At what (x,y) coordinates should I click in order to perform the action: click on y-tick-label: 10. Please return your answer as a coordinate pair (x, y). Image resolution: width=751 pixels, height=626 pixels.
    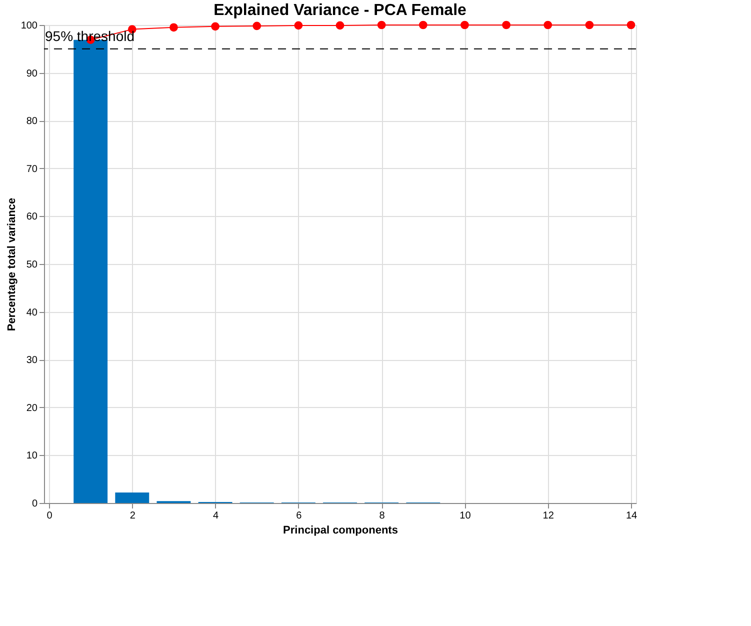
    Looking at the image, I should click on (32, 456).